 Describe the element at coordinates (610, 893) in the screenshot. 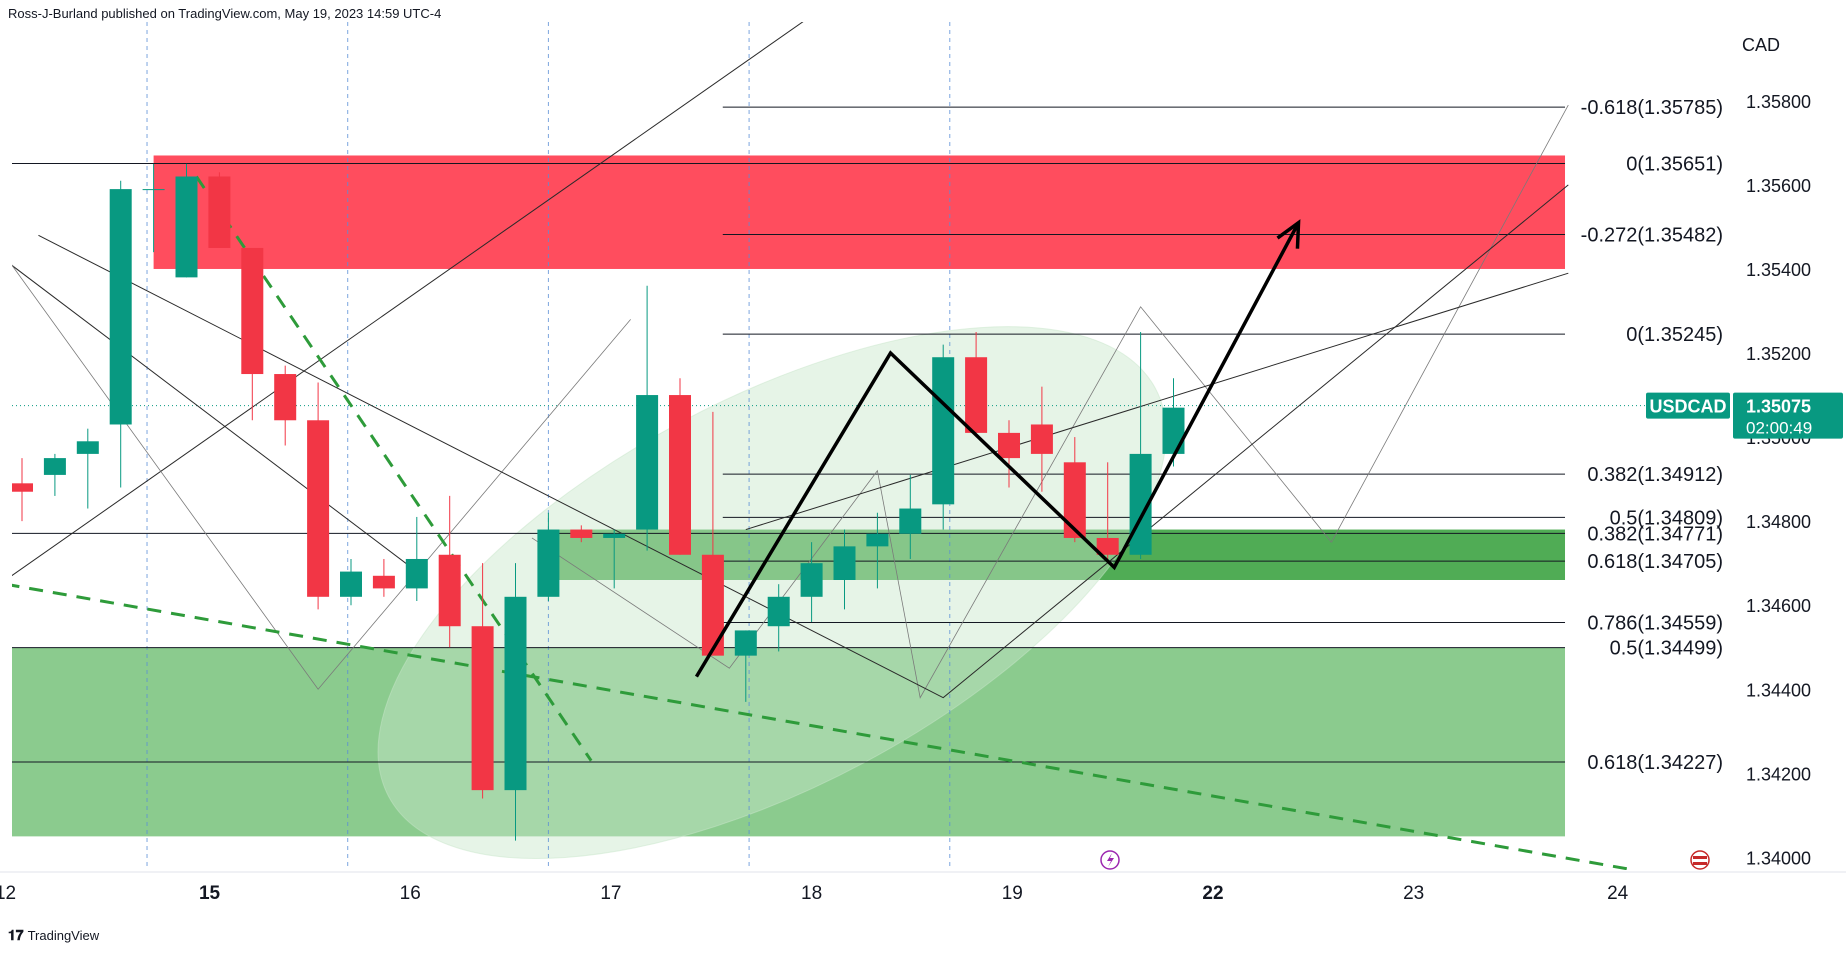

I see `time-tick-label: 17` at that location.